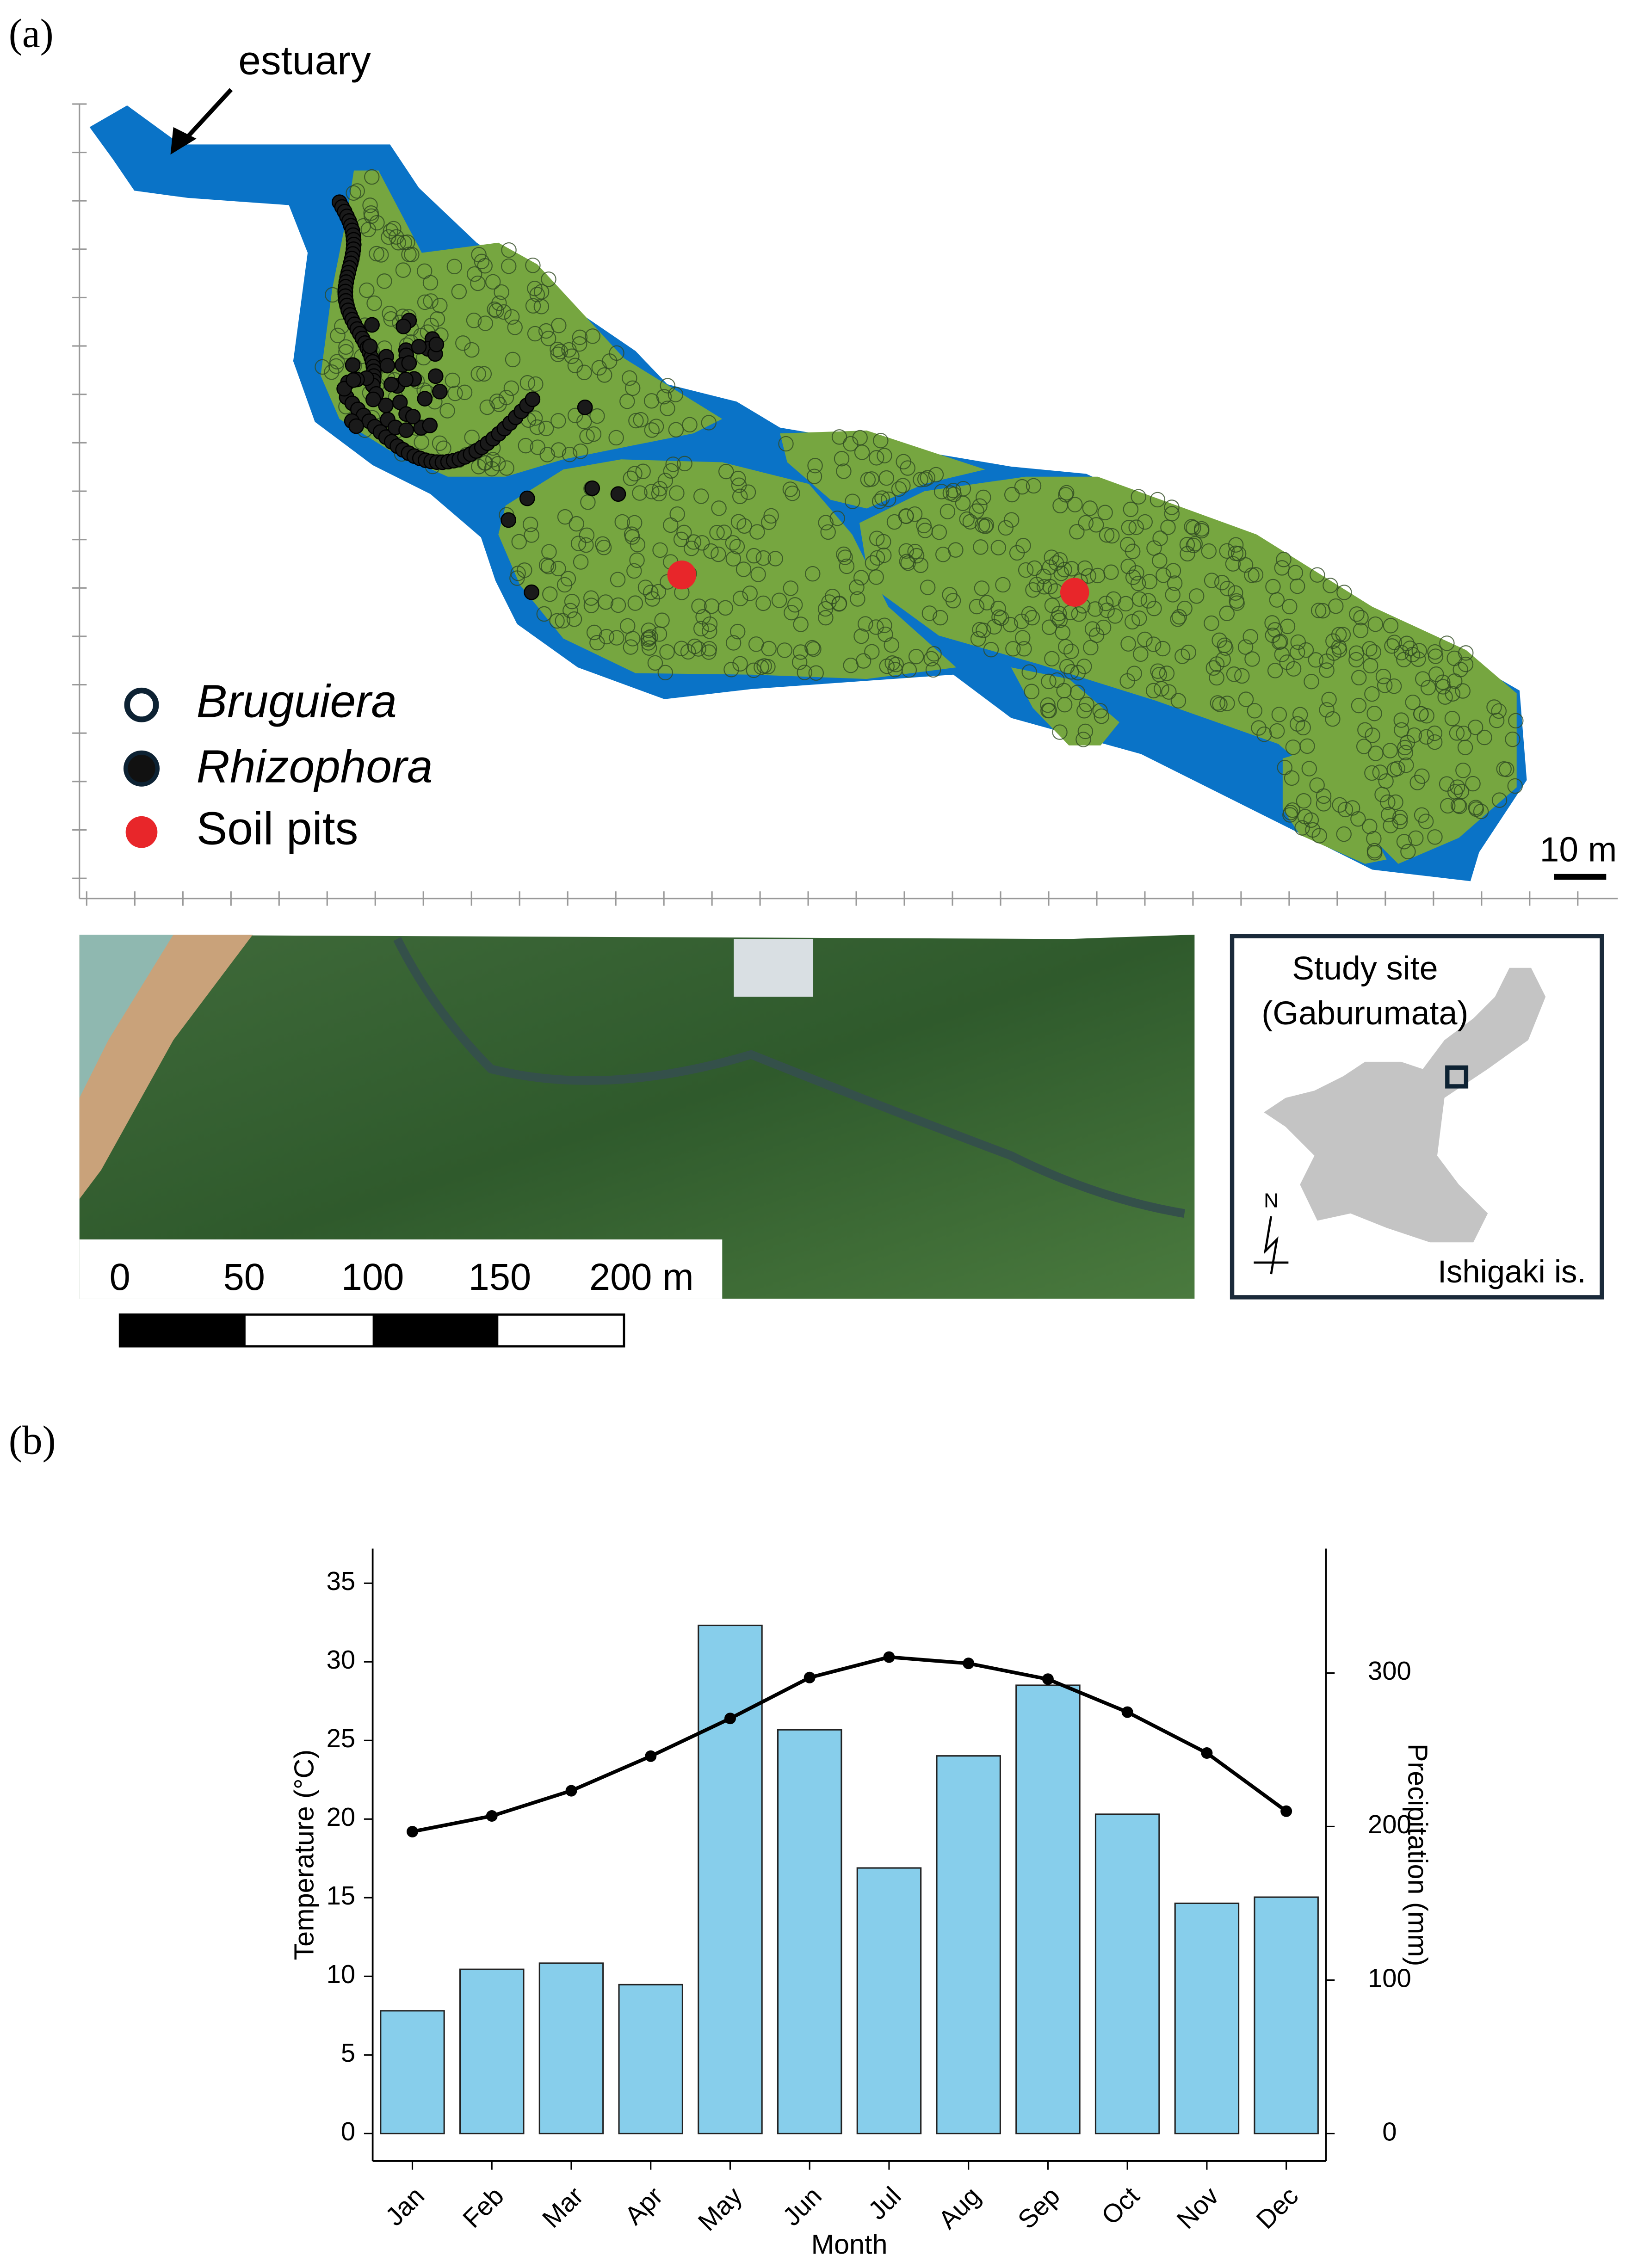  What do you see at coordinates (401, 1269) in the screenshot?
I see `photo-scale-box` at bounding box center [401, 1269].